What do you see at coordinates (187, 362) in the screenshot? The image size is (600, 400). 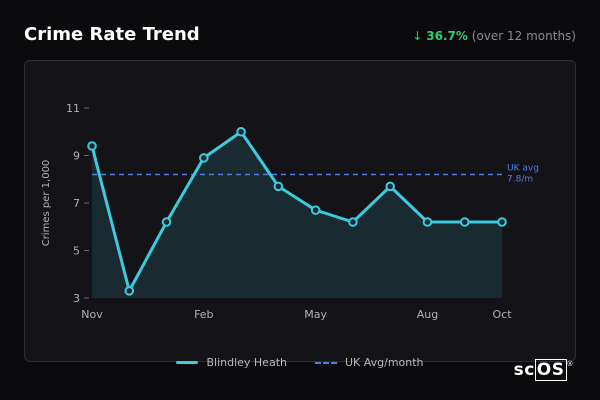 I see `legend-series-swatch` at bounding box center [187, 362].